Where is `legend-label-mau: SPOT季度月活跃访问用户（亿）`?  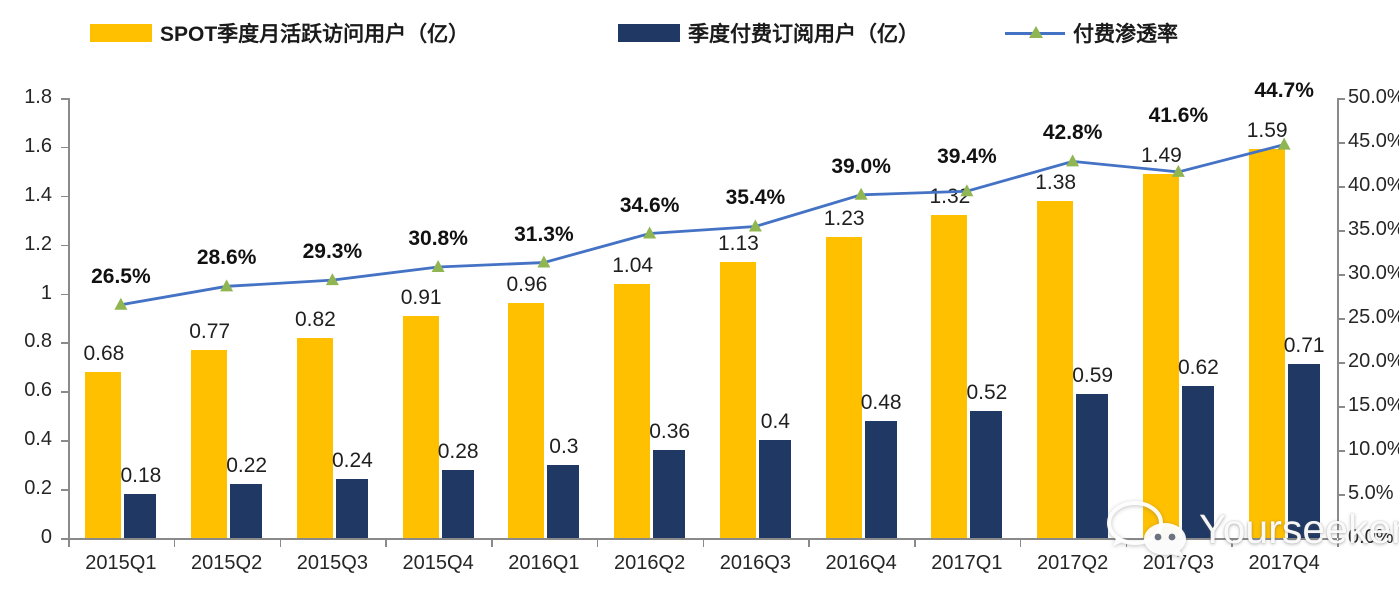
legend-label-mau: SPOT季度月活跃访问用户（亿） is located at coordinates (315, 34).